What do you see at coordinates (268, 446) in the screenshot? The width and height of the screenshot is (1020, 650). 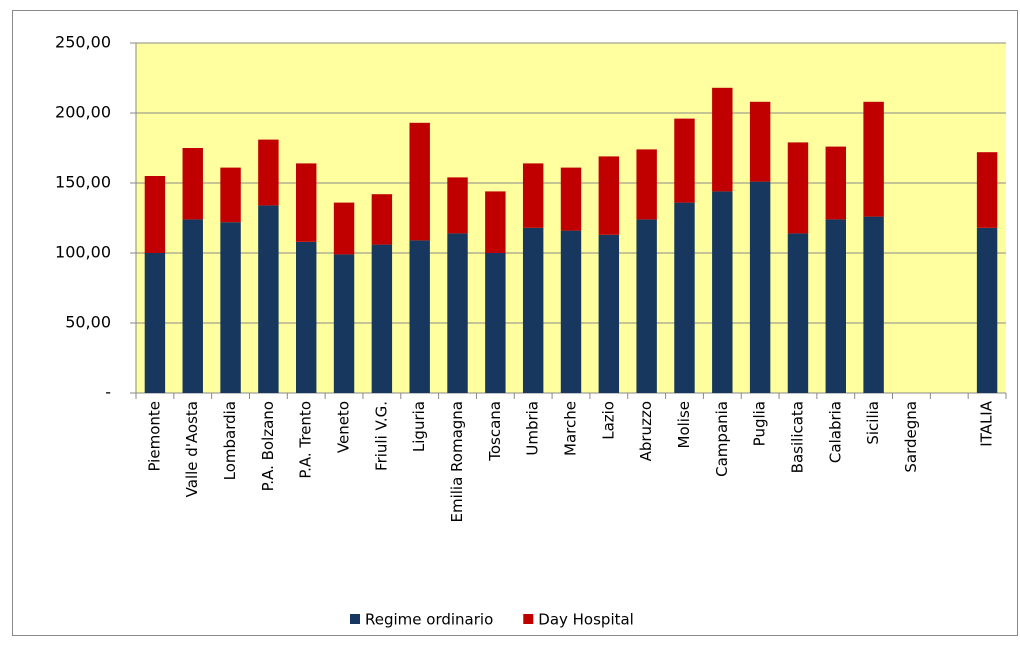 I see `x-tick-label: P.A. Bolzano` at bounding box center [268, 446].